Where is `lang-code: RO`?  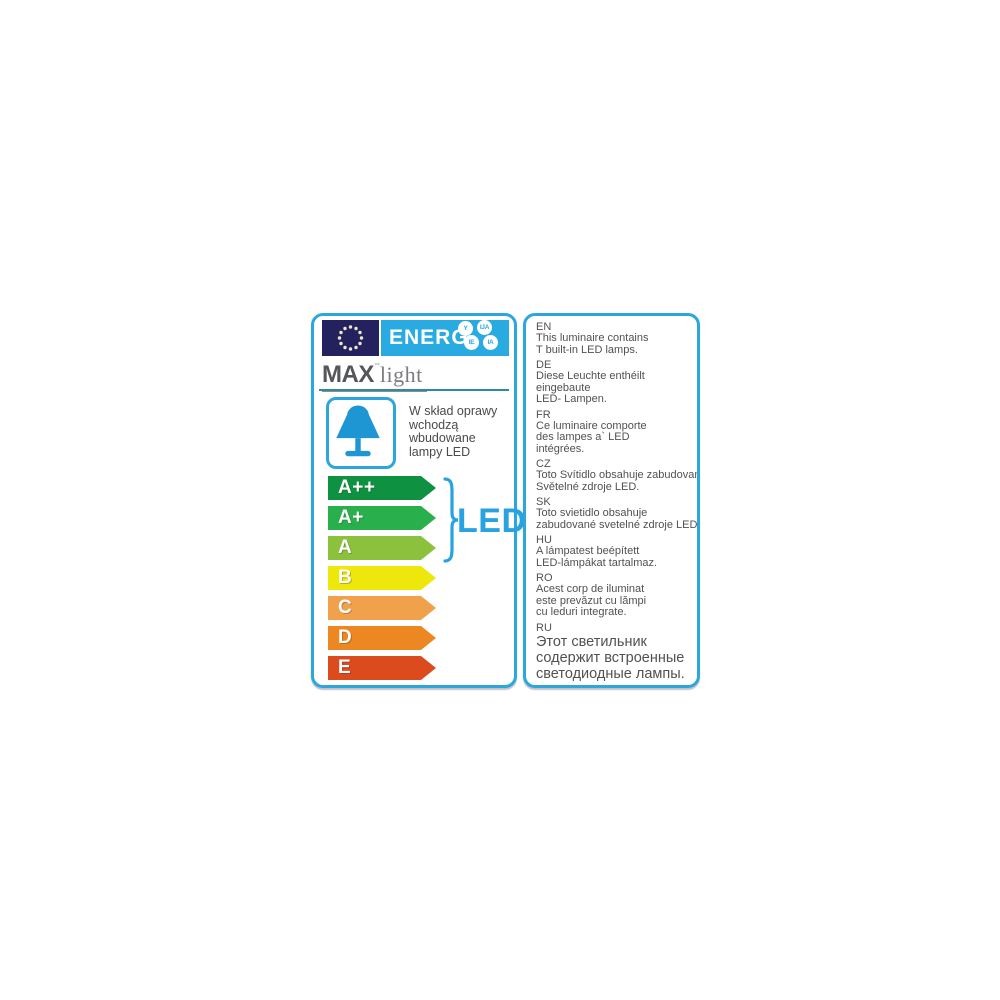
lang-code: RO is located at coordinates (544, 578).